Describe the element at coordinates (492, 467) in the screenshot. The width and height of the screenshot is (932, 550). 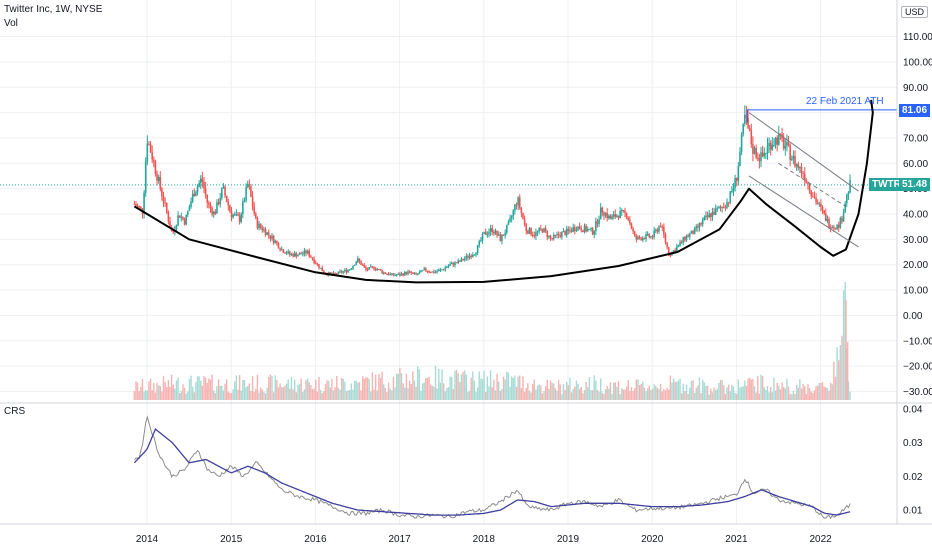
I see `crs-pane` at that location.